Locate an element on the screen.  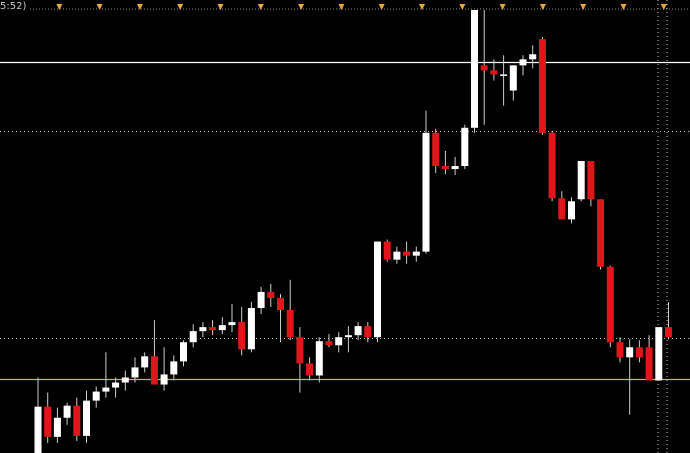
session-markers is located at coordinates (341, 7).